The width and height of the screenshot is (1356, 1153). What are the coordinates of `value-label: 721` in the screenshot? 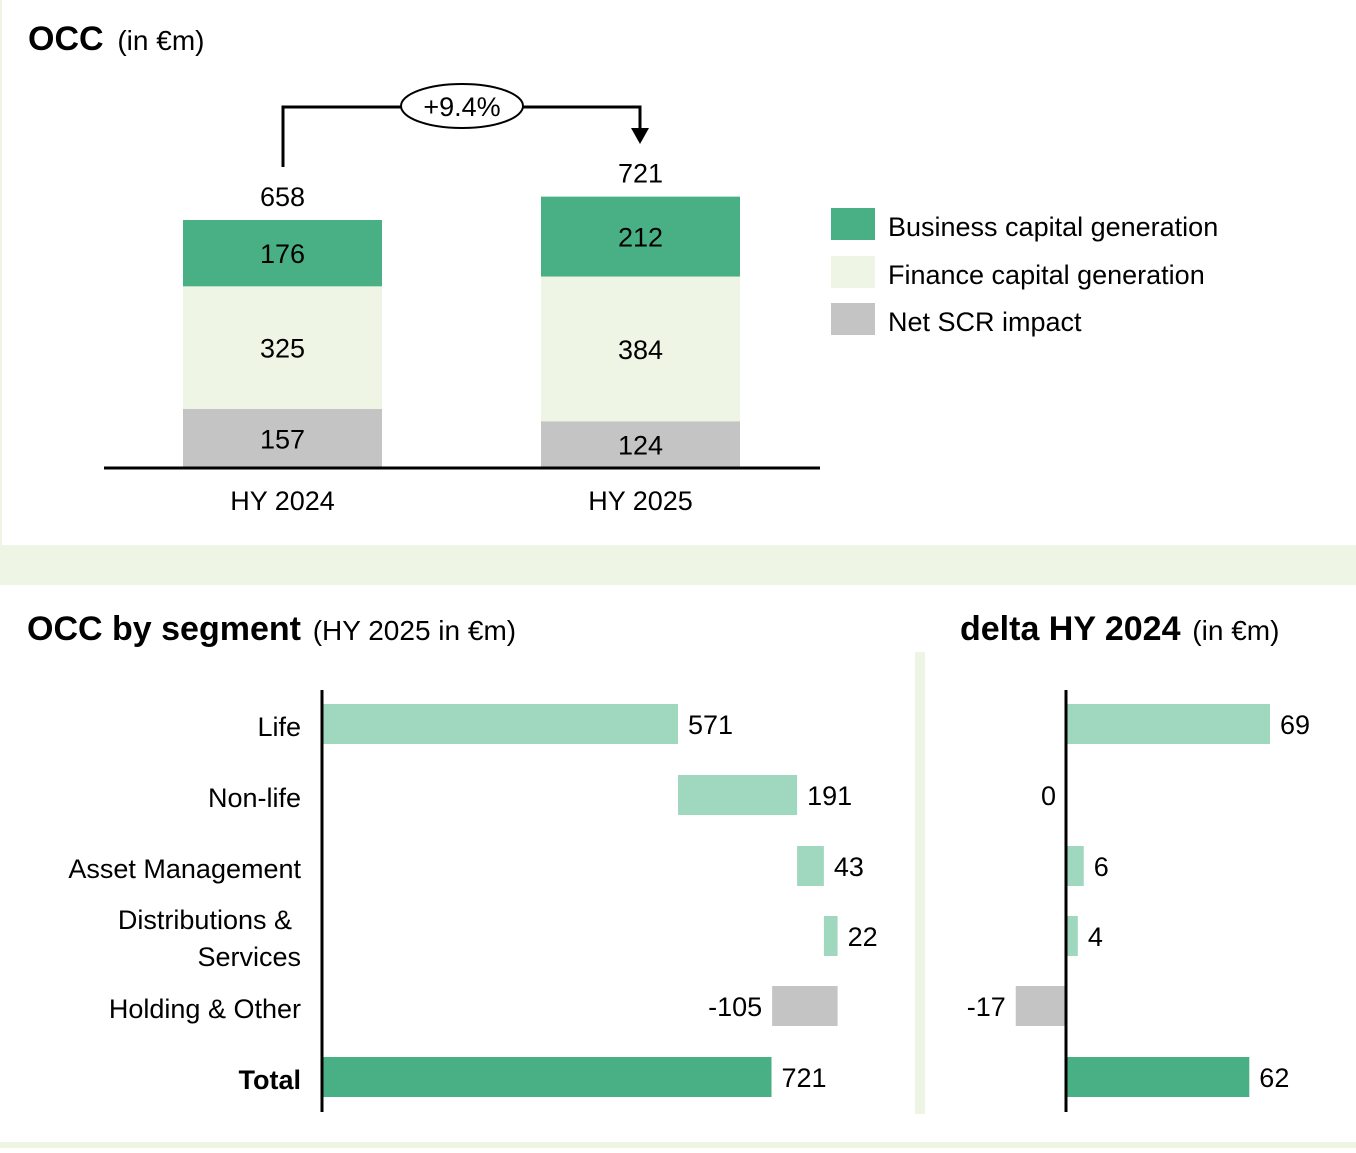 It's located at (804, 1078).